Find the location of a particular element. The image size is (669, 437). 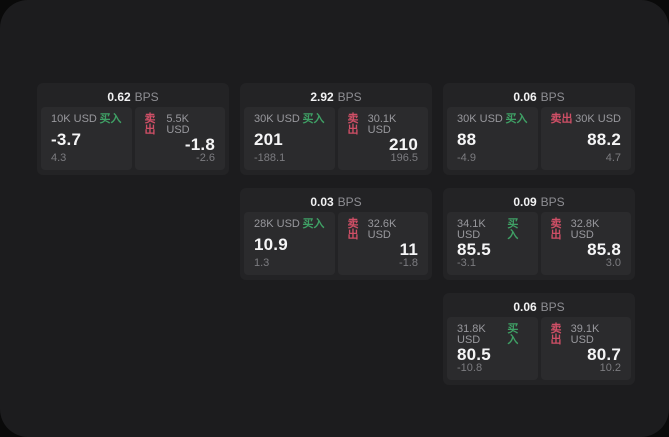

buy-panel-header: 28K USD 买入 is located at coordinates (289, 224).